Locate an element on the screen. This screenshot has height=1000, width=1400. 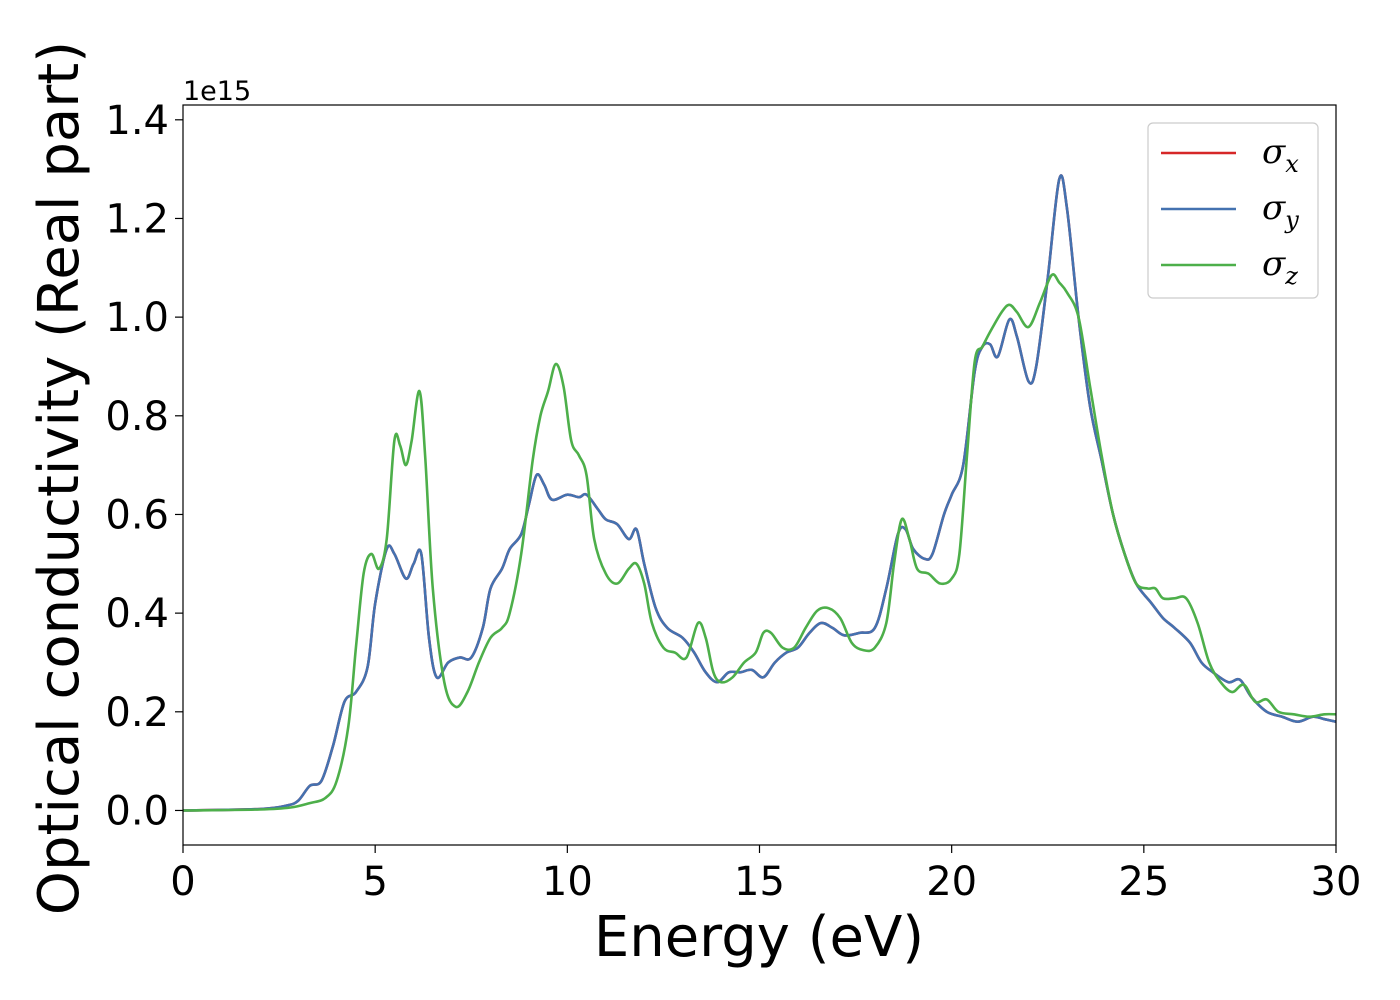
y-axis: 0.0 0.2 0.4 0.6 0.8 1.0 1.2 1.4 is located at coordinates (144, 466).